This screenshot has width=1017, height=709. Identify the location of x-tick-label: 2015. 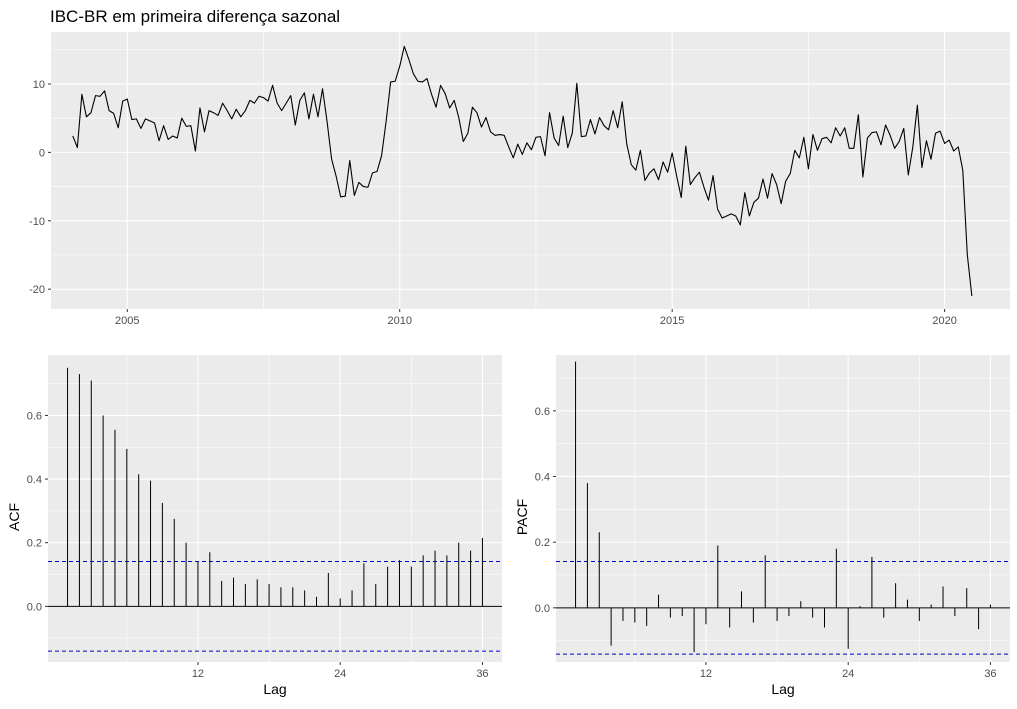
(672, 321).